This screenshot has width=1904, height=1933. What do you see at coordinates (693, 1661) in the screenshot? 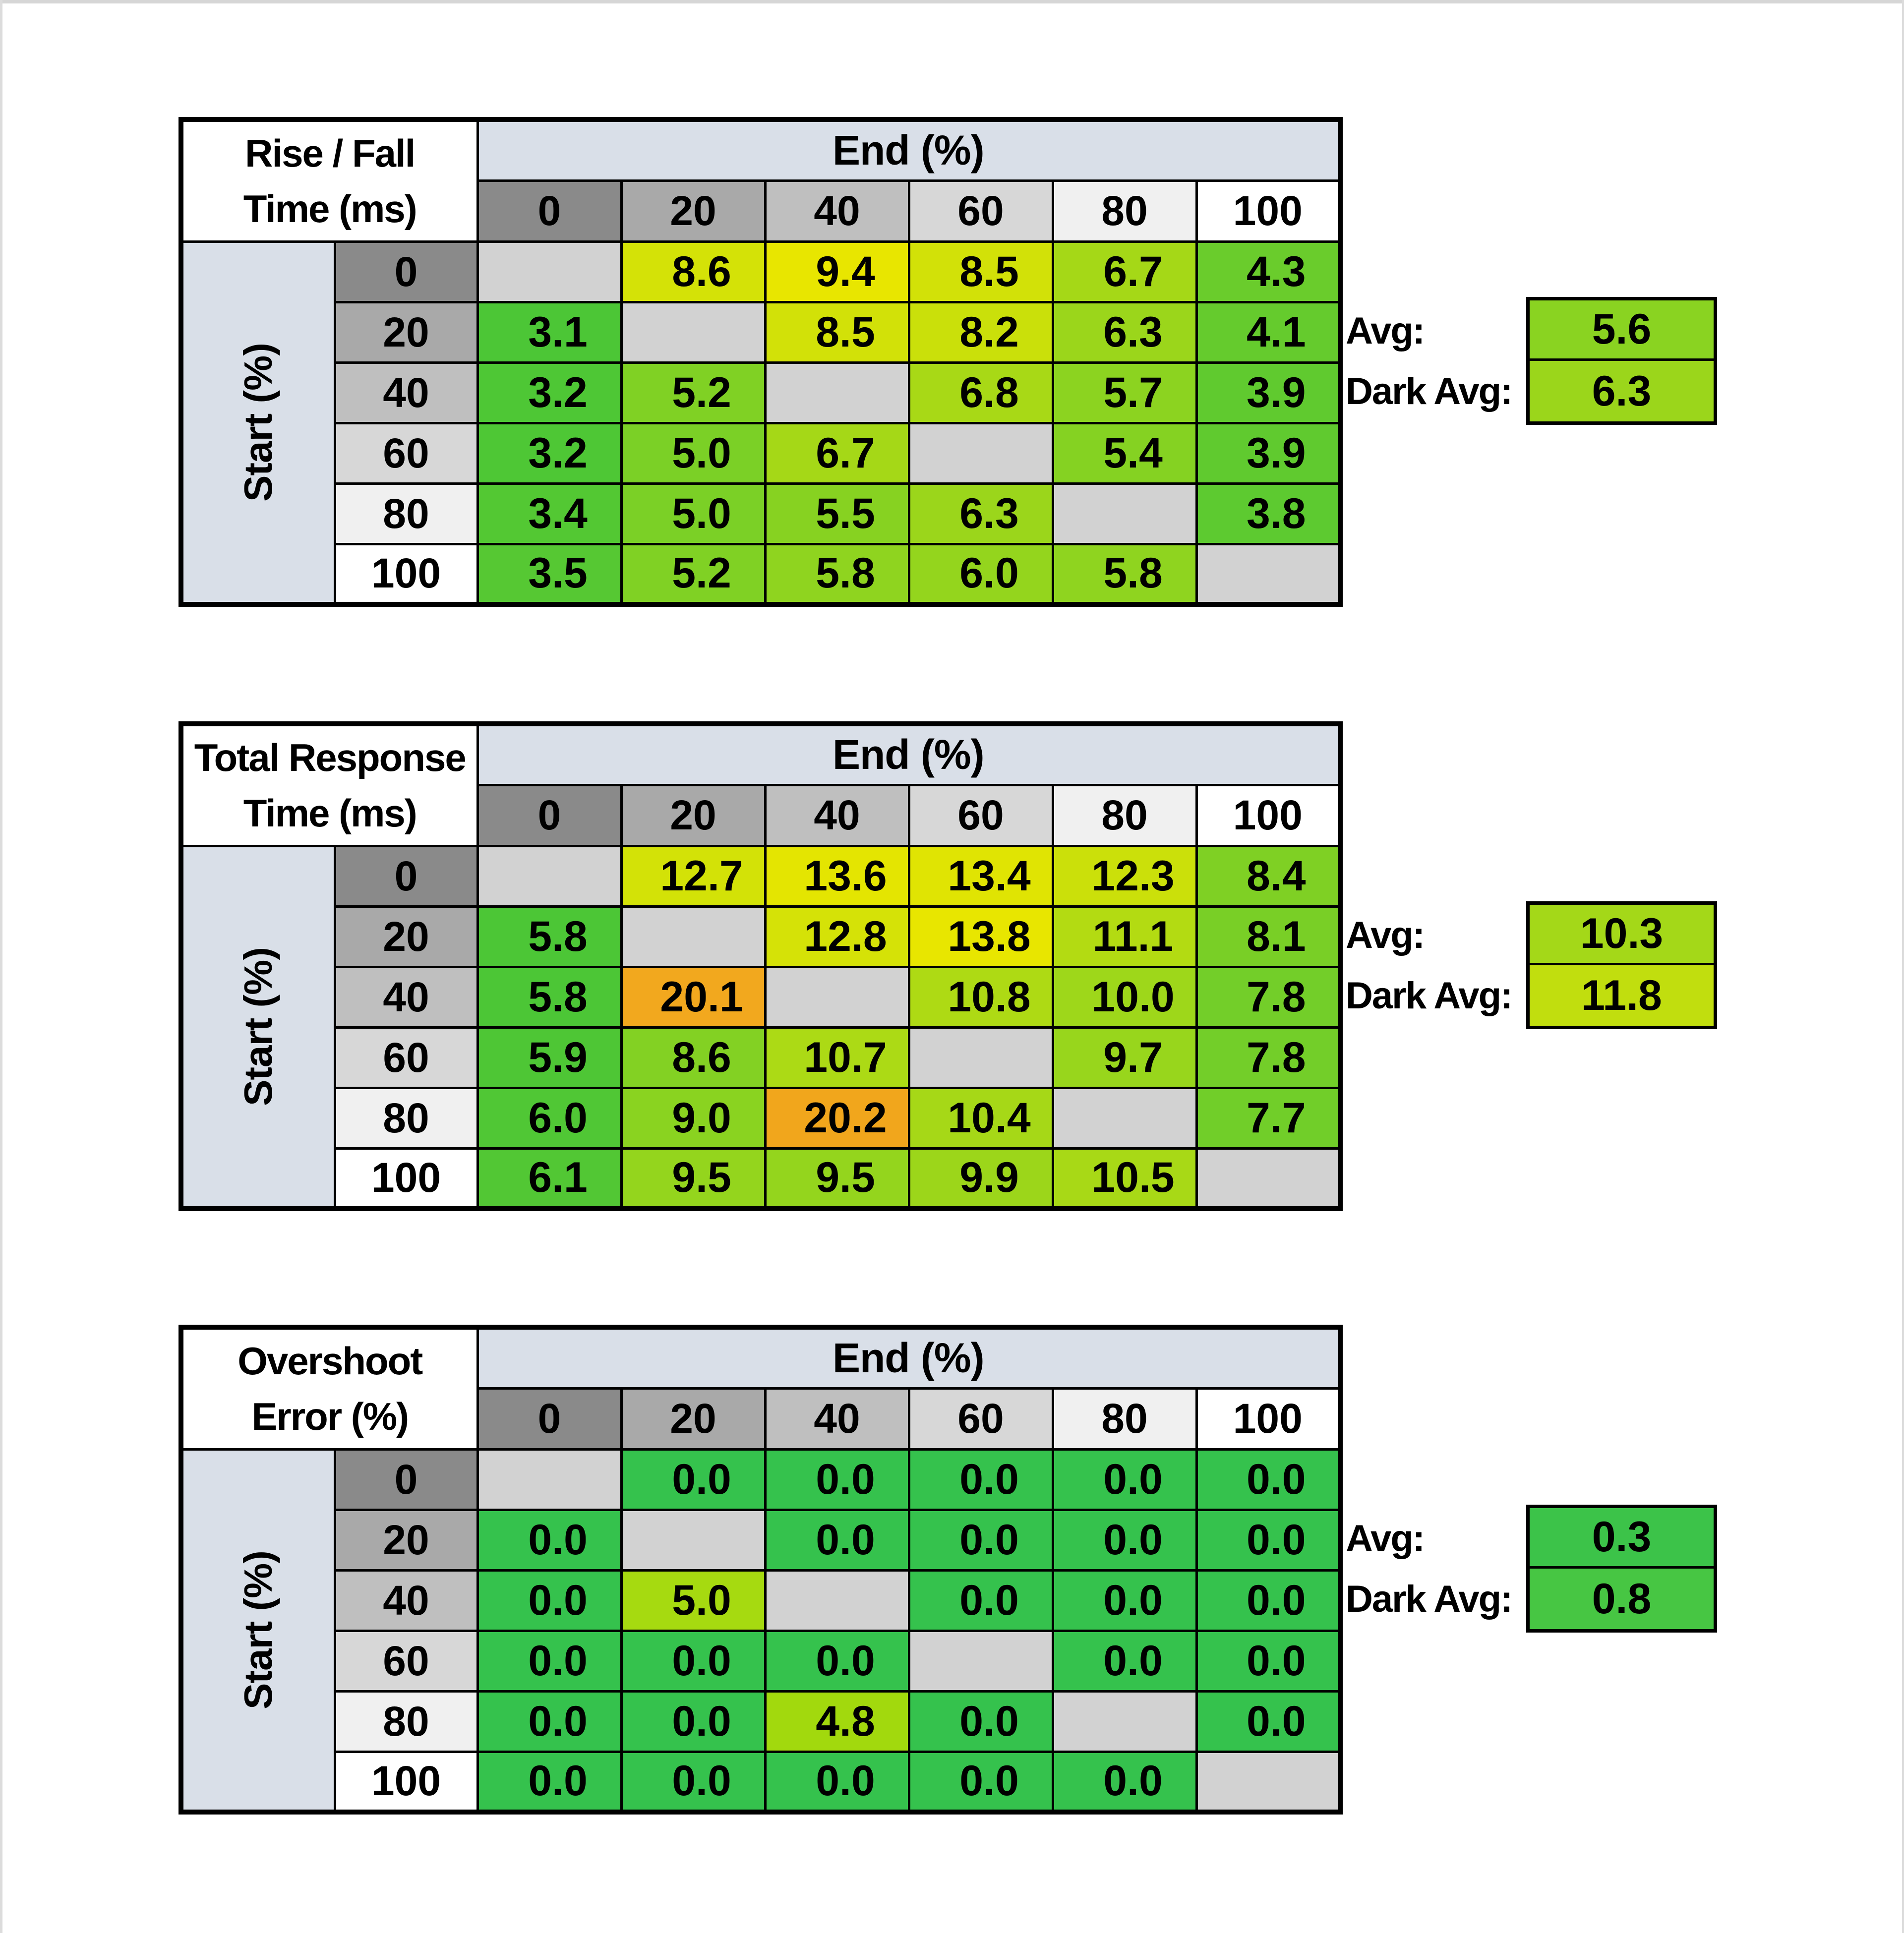
I see `cell-start60-end20: 0.0` at bounding box center [693, 1661].